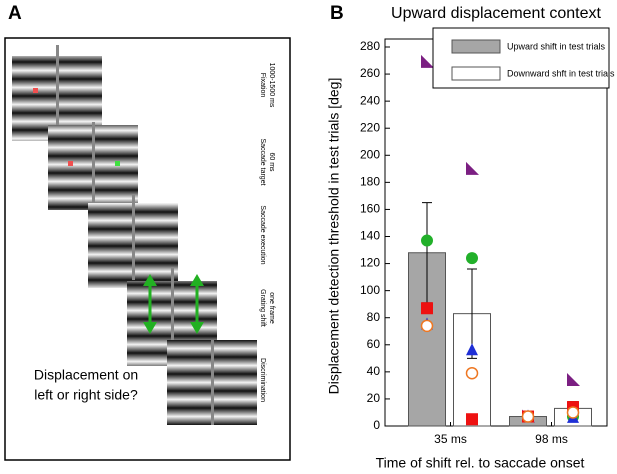 This screenshot has width=617, height=474. What do you see at coordinates (374, 371) in the screenshot?
I see `y-tick-label: 40` at bounding box center [374, 371].